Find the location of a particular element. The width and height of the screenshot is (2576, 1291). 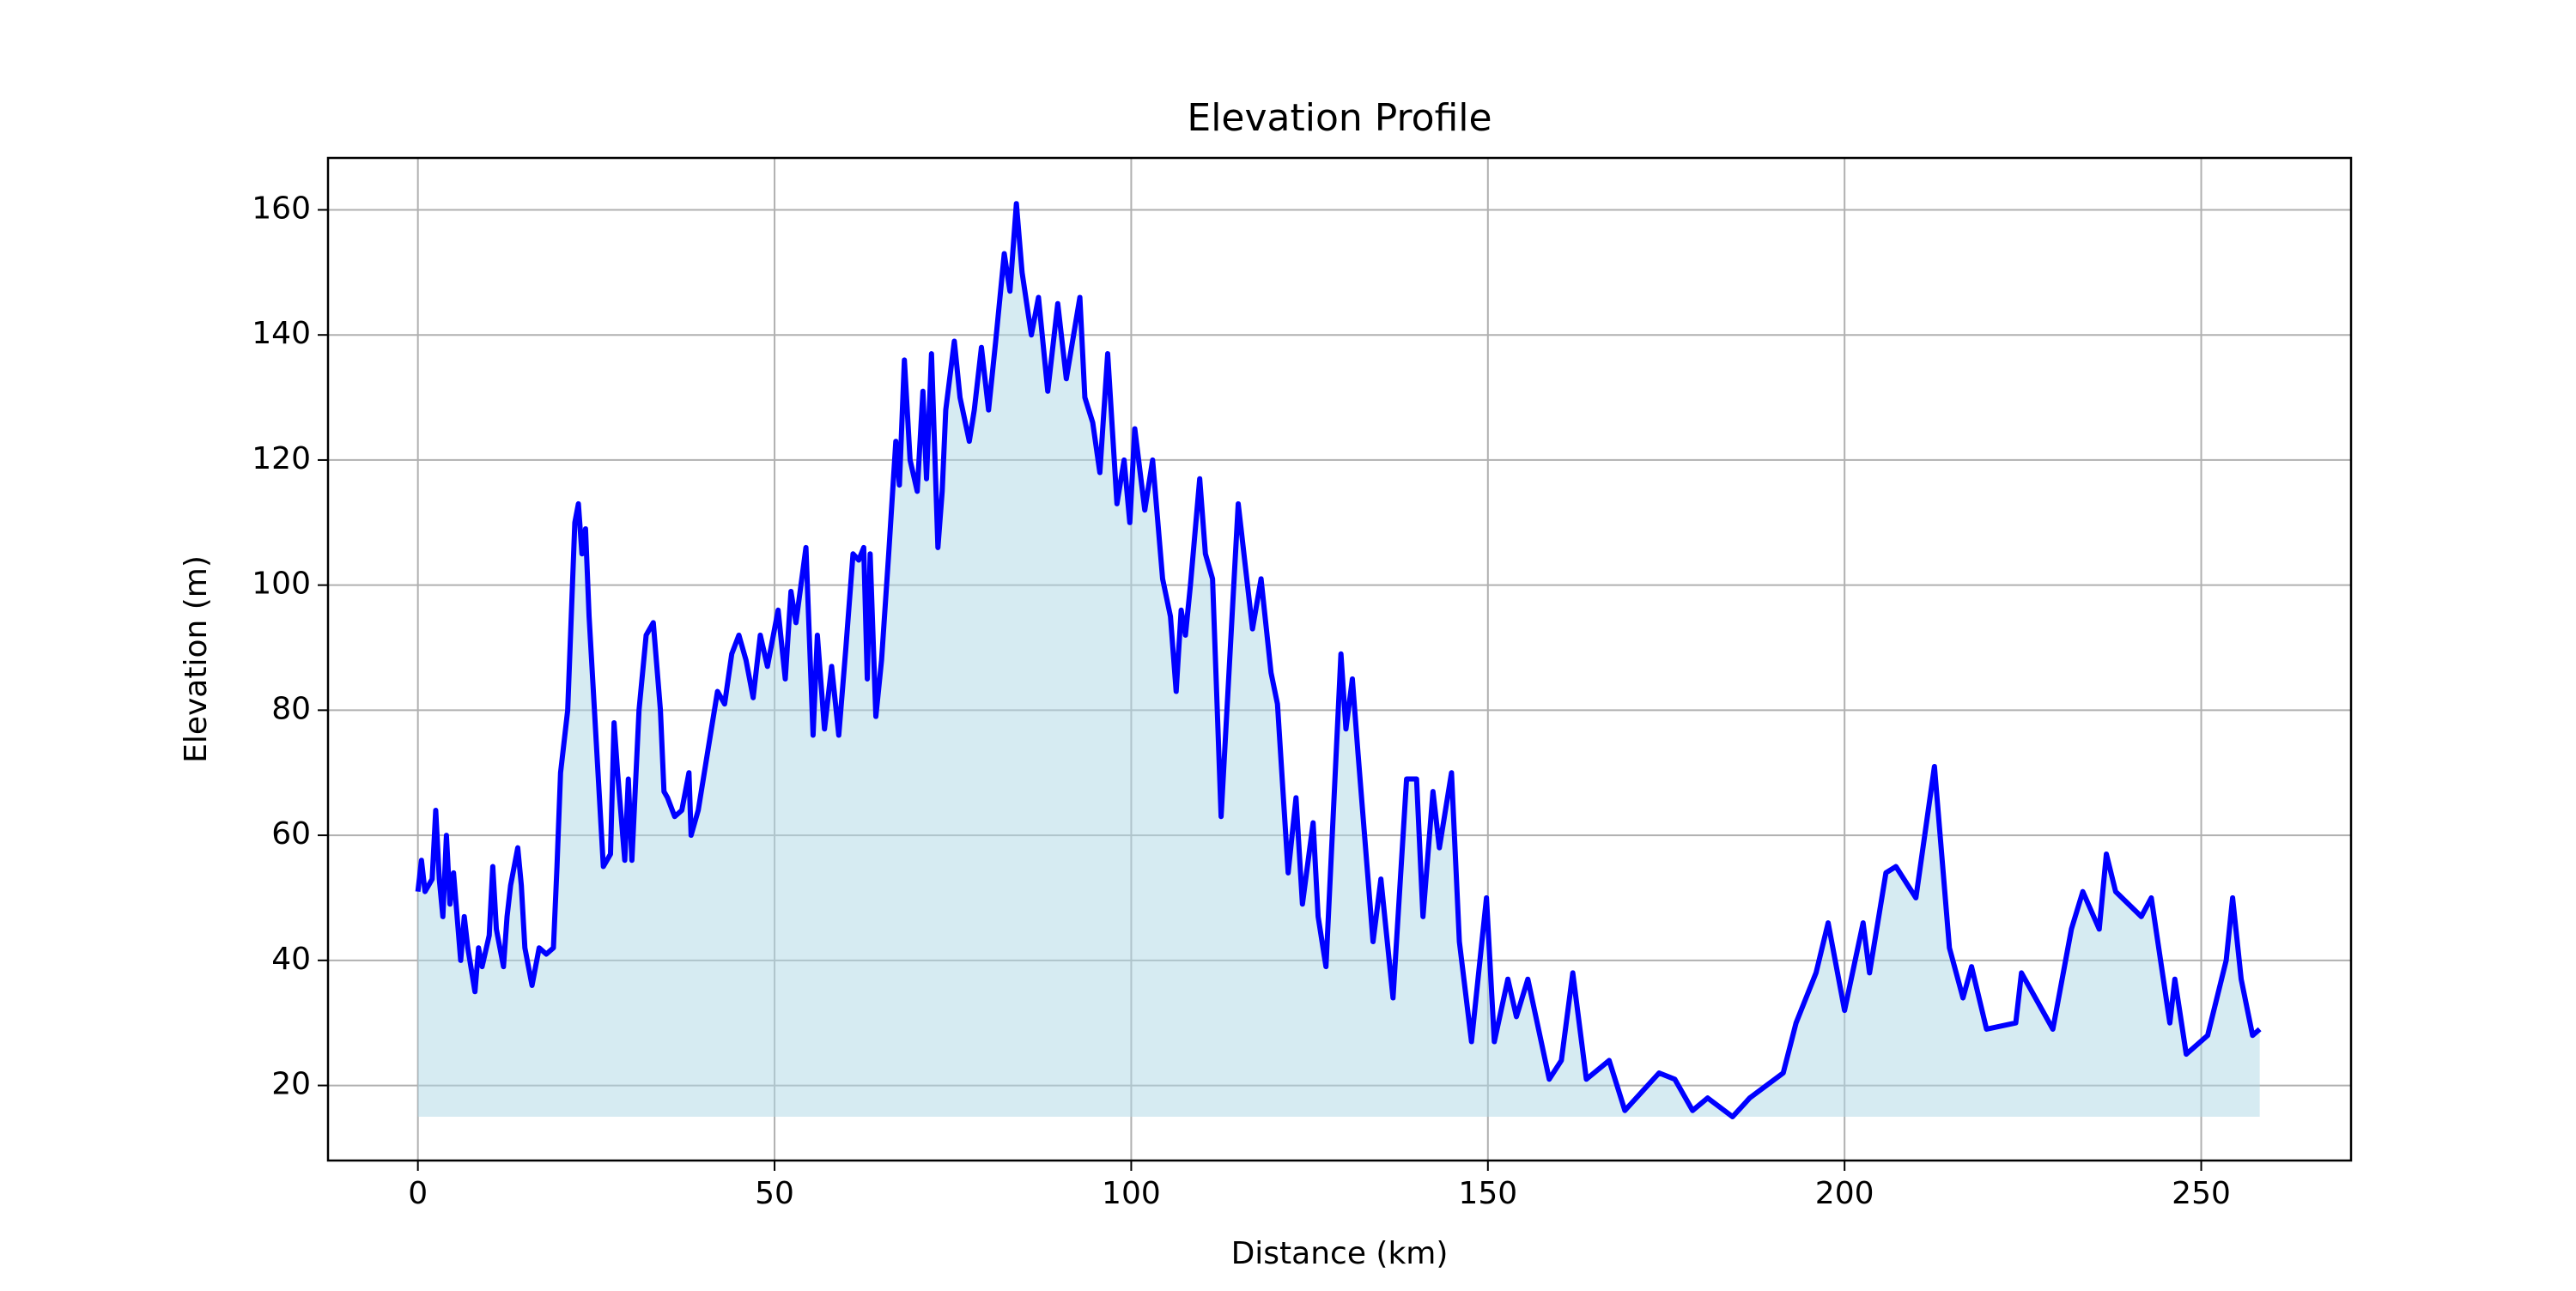

y-tick-label: 160 is located at coordinates (281, 208).